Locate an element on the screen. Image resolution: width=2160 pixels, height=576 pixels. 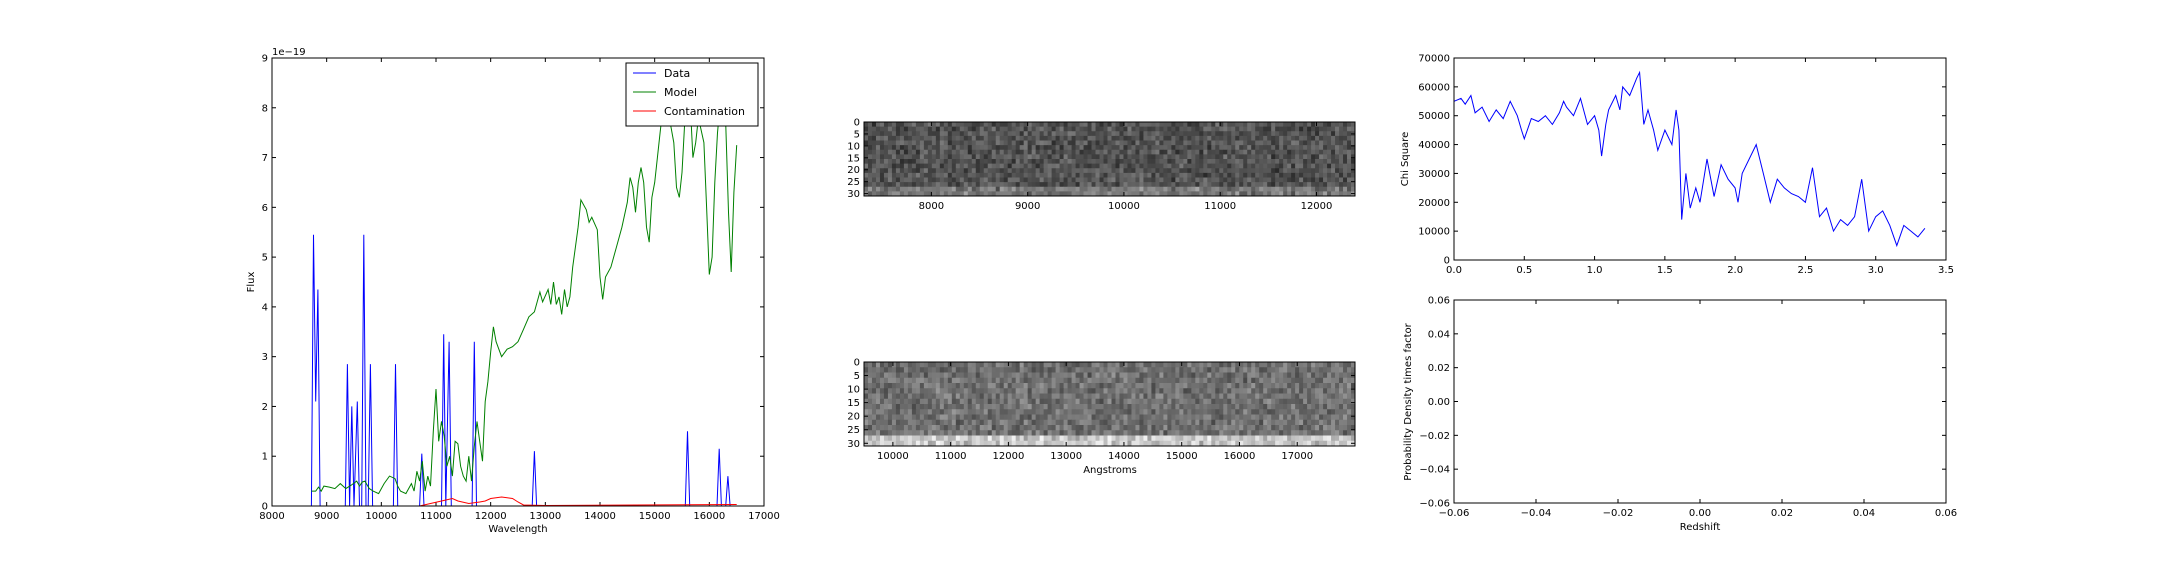
image-1-ytick-label: 0 is located at coordinates (857, 123).